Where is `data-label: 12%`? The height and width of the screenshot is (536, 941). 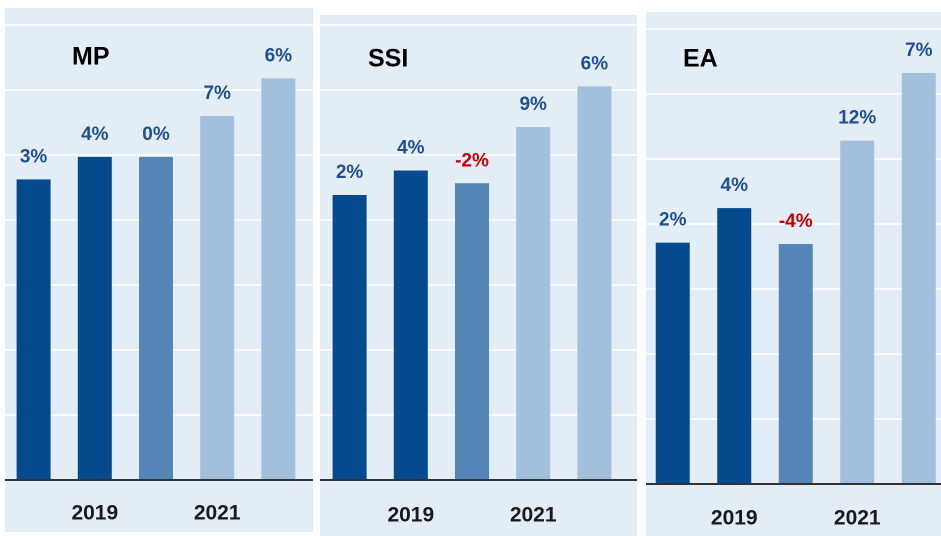 data-label: 12% is located at coordinates (857, 118).